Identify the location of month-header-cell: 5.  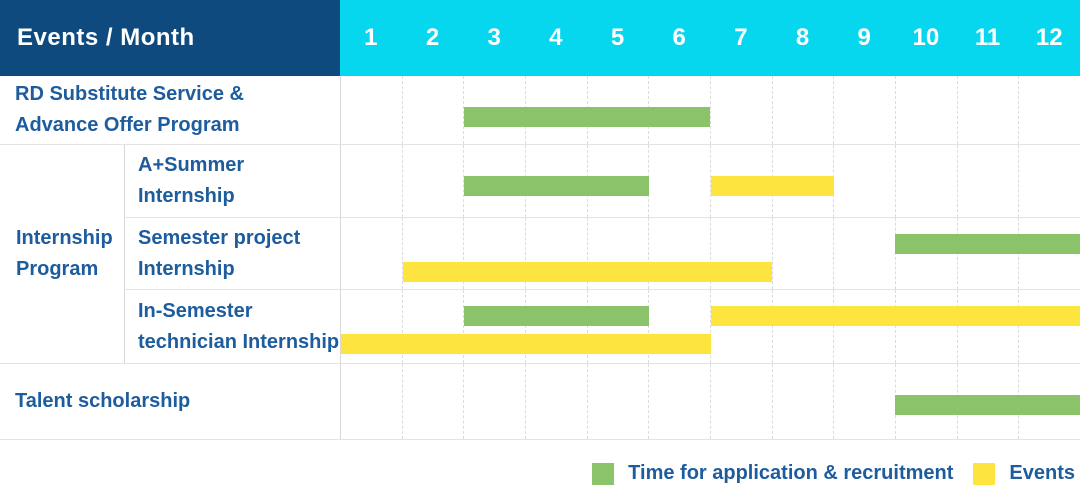
(617, 37).